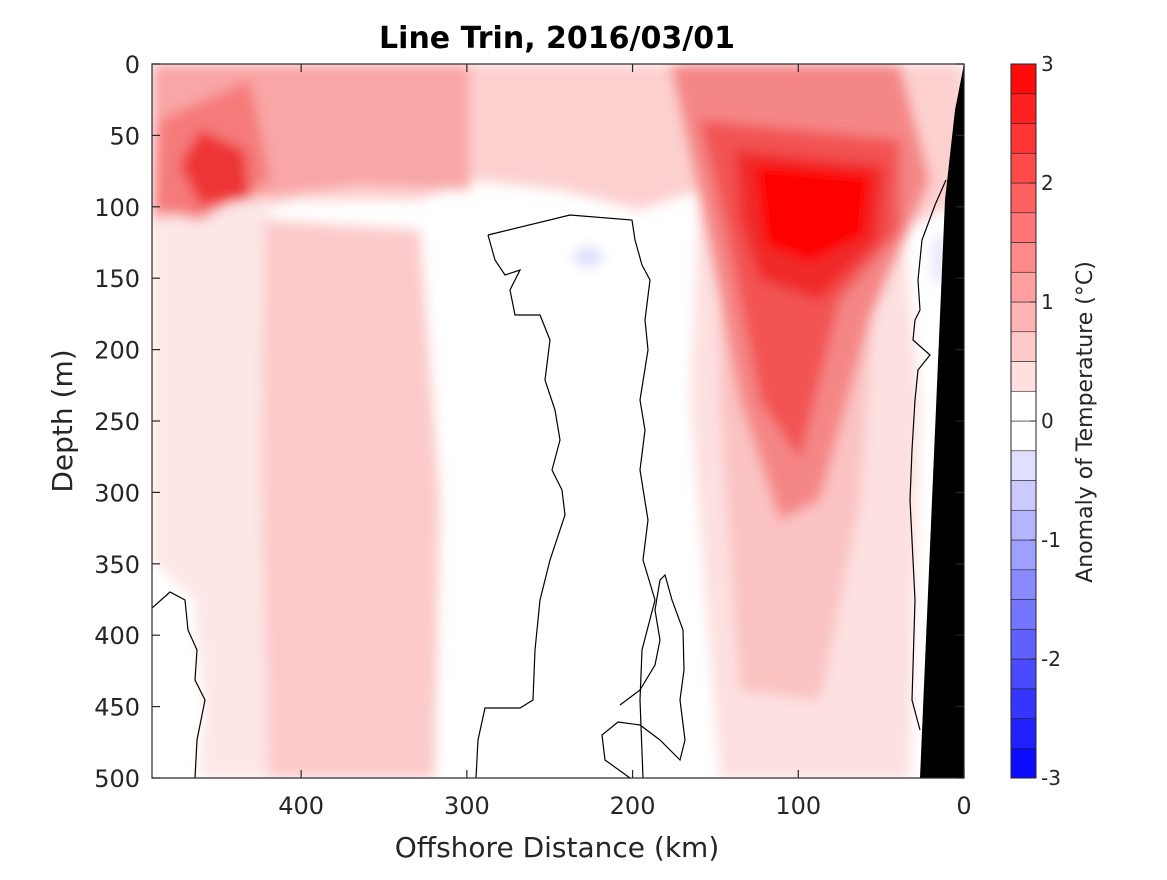 This screenshot has height=880, width=1167. I want to click on colorbar-tick-label: 0, so click(1047, 421).